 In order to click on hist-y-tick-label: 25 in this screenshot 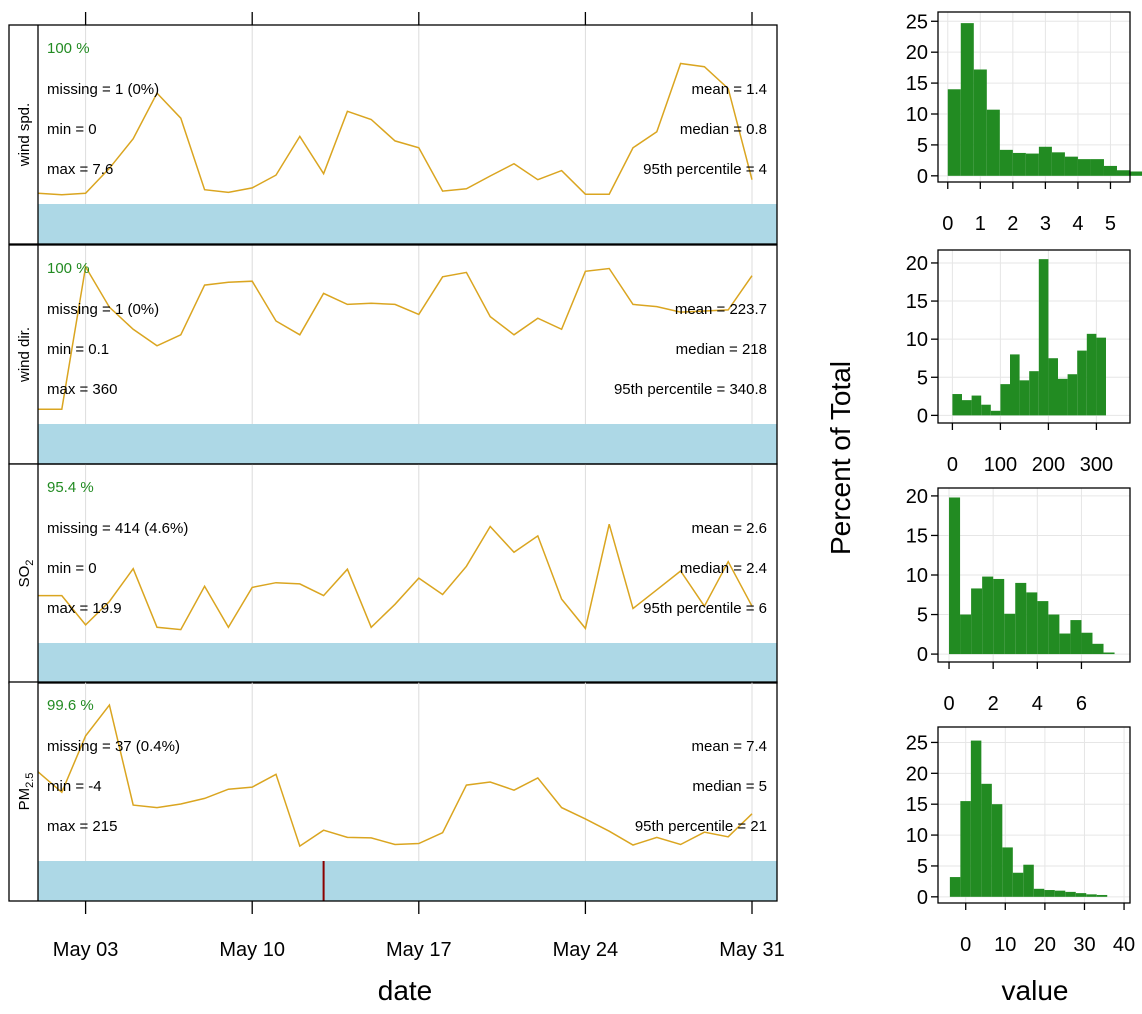, I will do `click(917, 22)`.